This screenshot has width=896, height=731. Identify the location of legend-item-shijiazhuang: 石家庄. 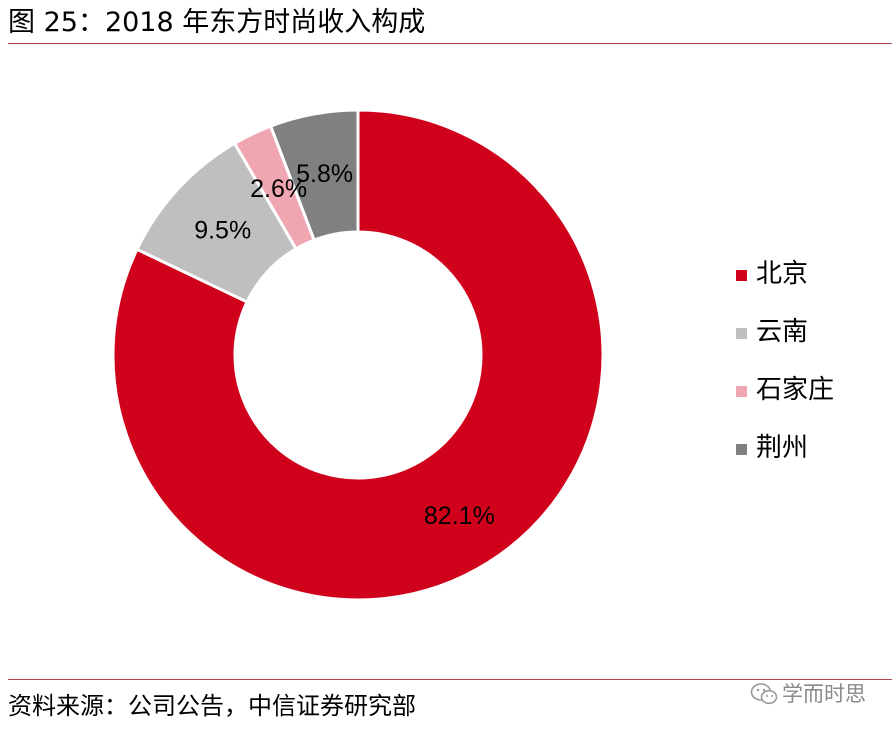
(806, 391).